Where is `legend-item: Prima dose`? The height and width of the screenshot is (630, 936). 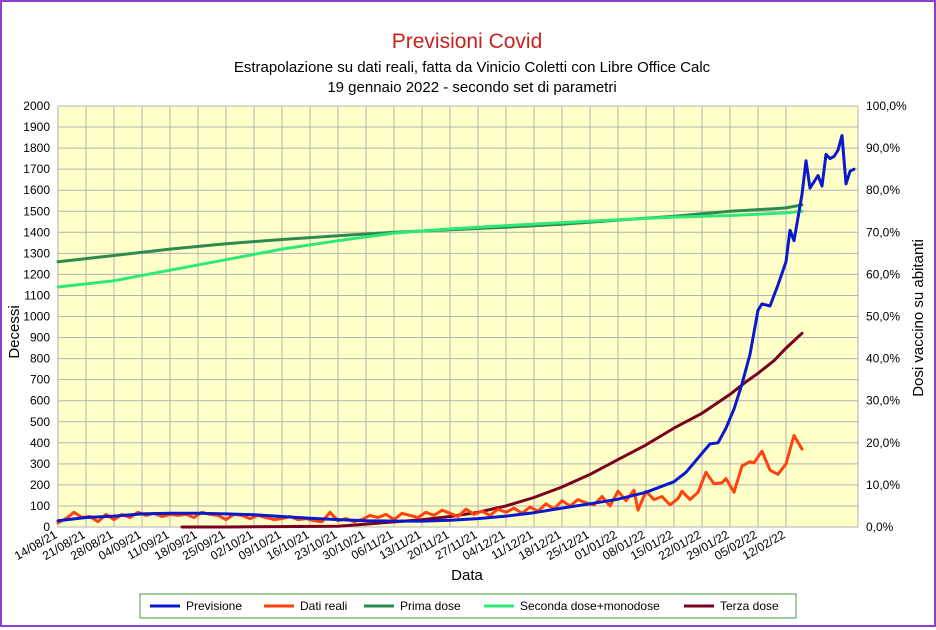 legend-item: Prima dose is located at coordinates (412, 606).